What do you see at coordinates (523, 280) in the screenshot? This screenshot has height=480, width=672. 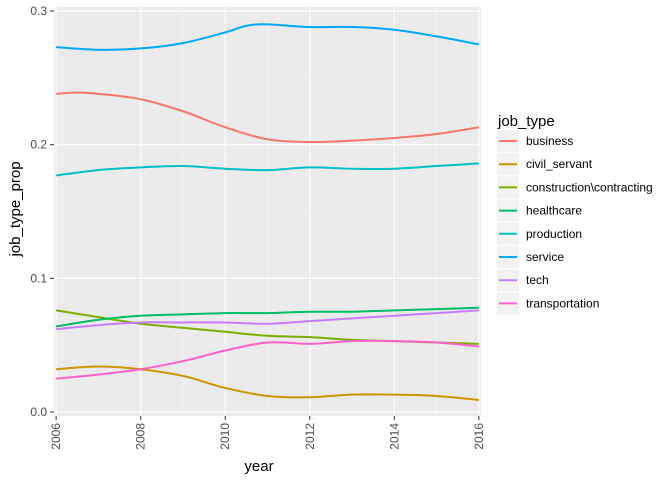 I see `legend-item: tech` at bounding box center [523, 280].